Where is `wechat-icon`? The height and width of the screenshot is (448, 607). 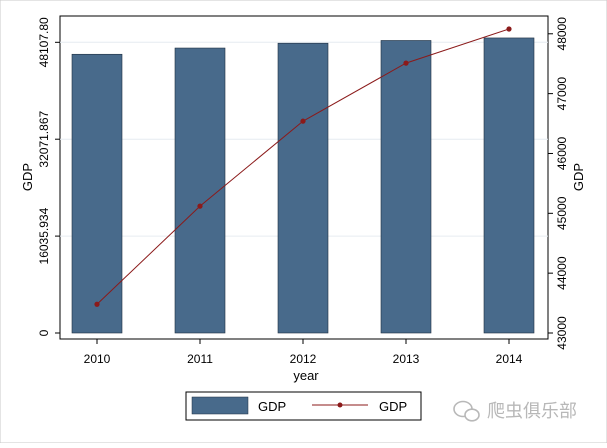
wechat-icon is located at coordinates (466, 411).